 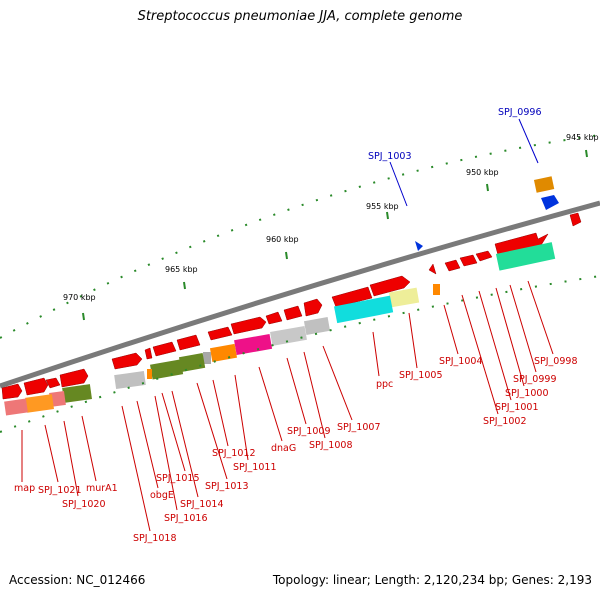 I want to click on gene-label: SPJ_0998, so click(x=556, y=361).